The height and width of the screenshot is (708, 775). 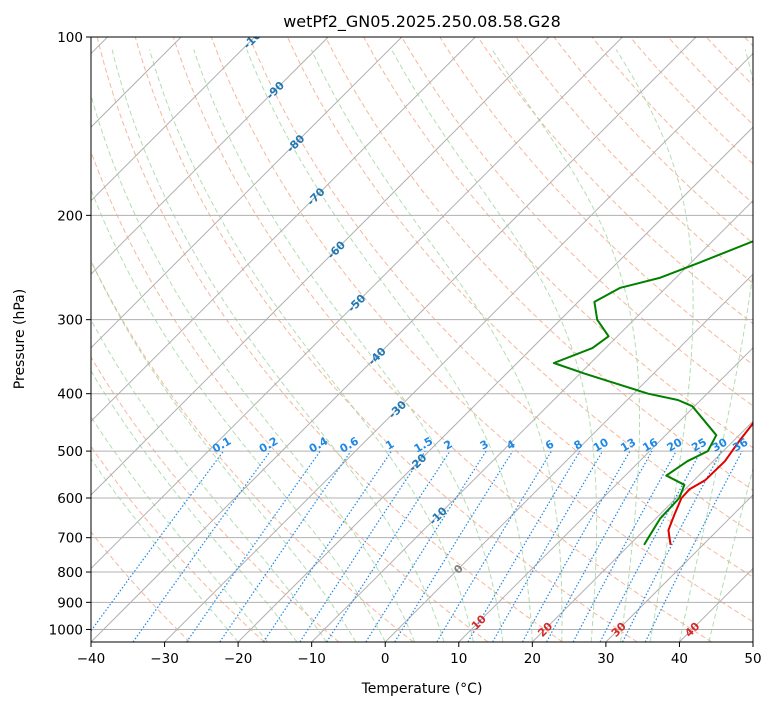 I want to click on x-tick-label: 50, so click(x=752, y=659).